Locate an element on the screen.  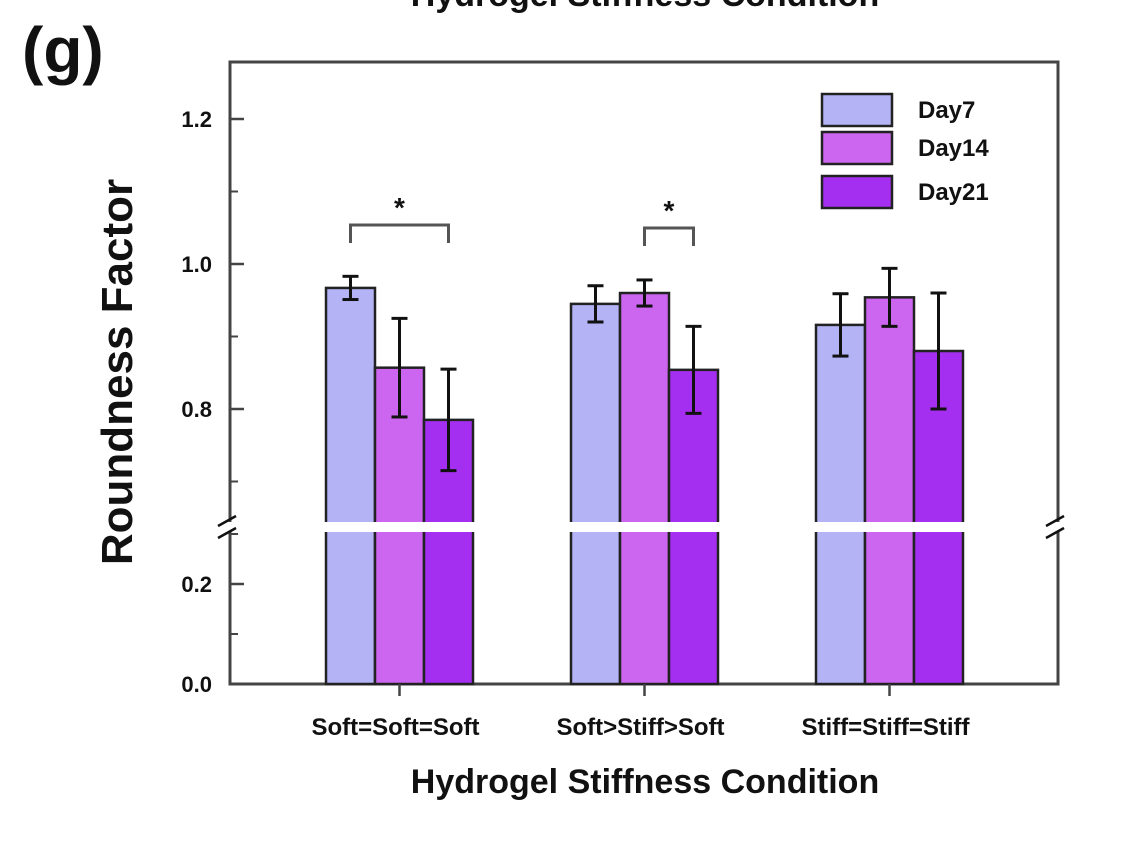
legend-swatch-day14 is located at coordinates (857, 148).